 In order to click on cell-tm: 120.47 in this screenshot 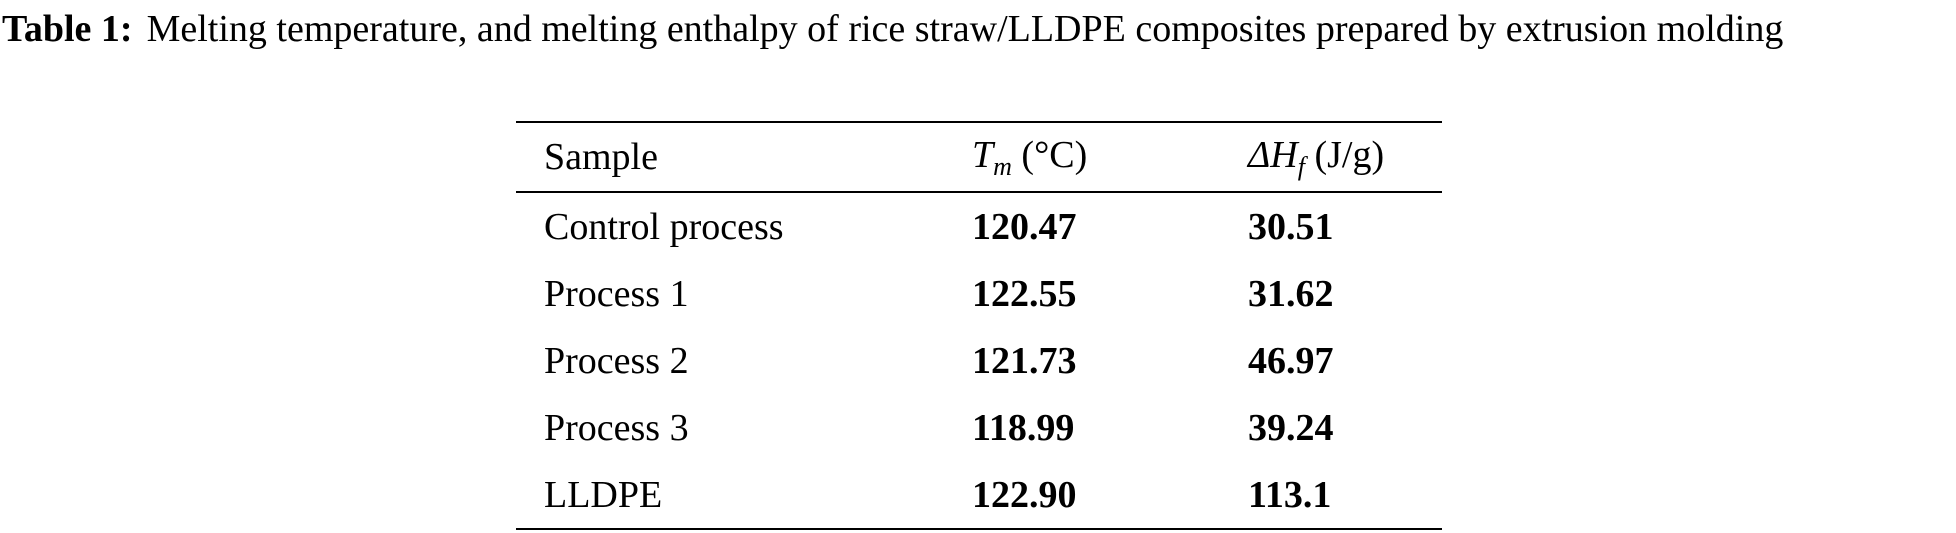, I will do `click(1024, 226)`.